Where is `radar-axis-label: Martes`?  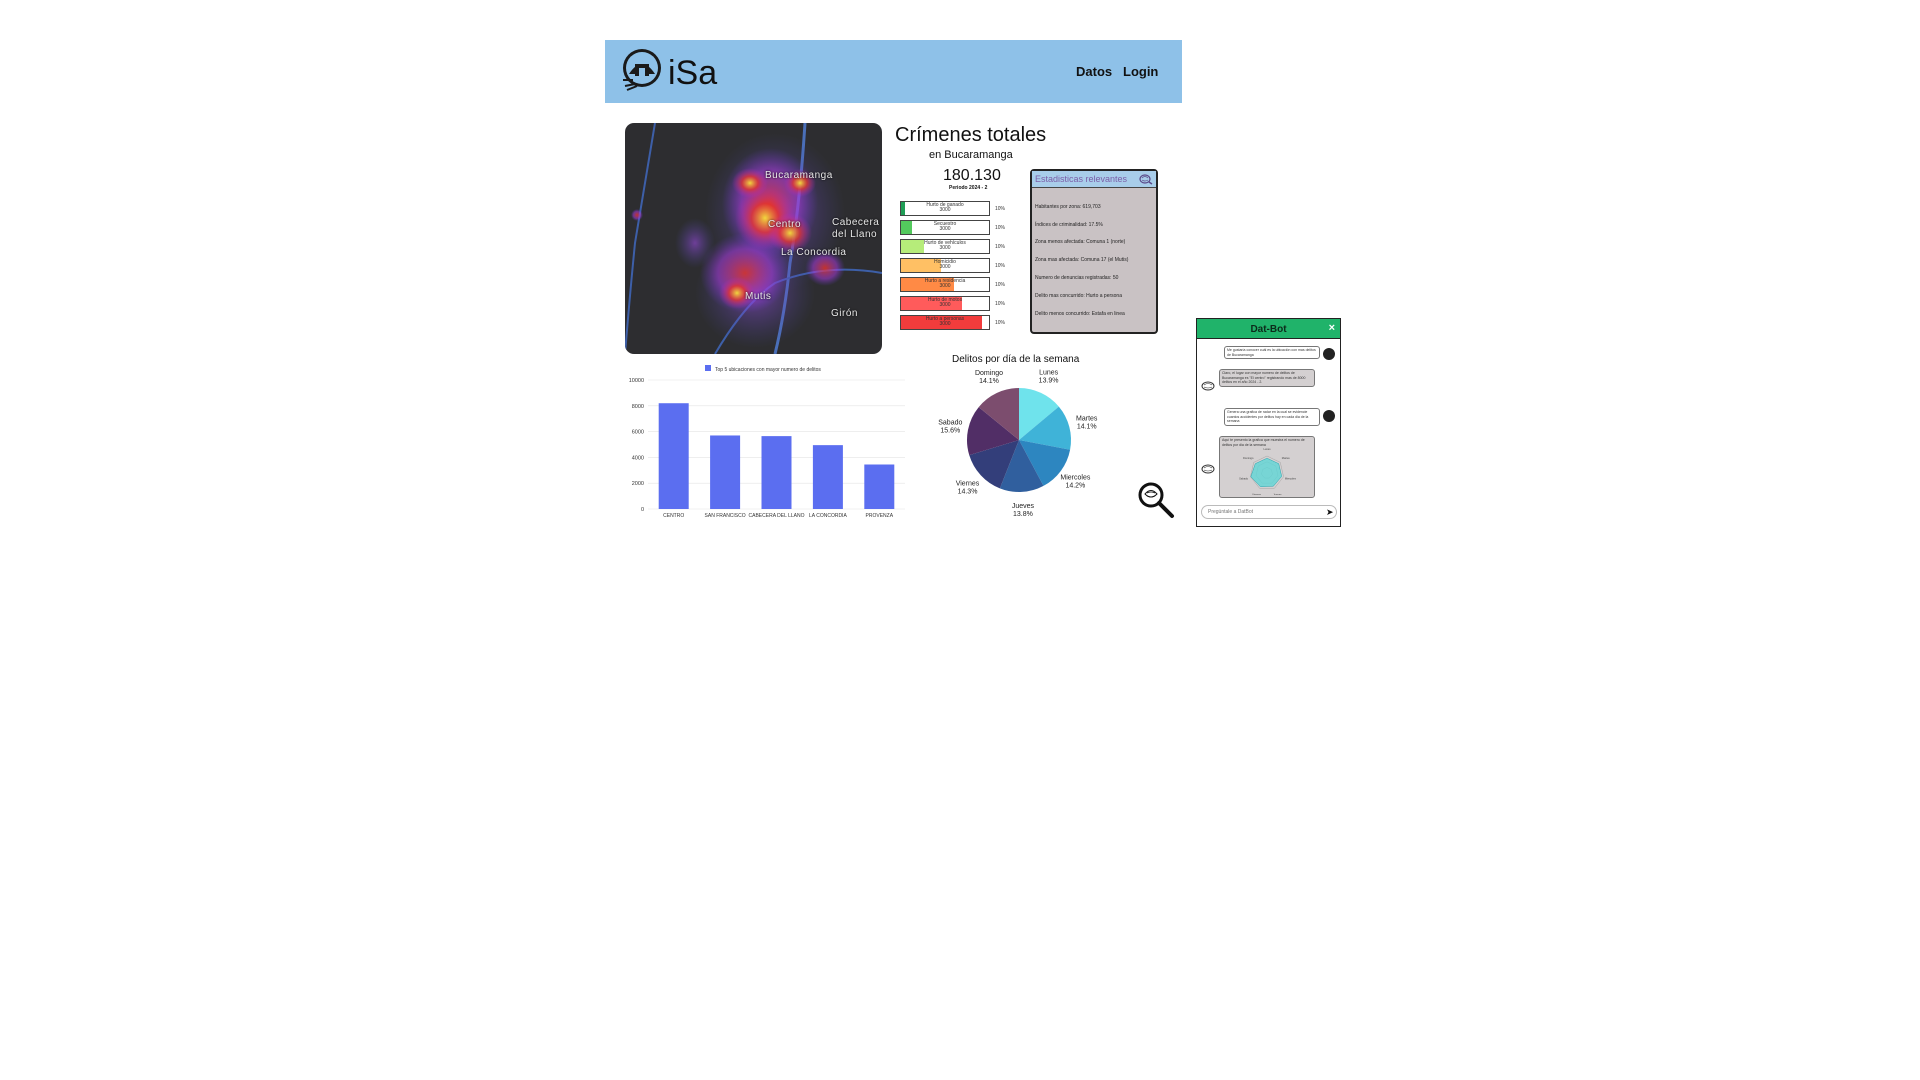
radar-axis-label: Martes is located at coordinates (1286, 458).